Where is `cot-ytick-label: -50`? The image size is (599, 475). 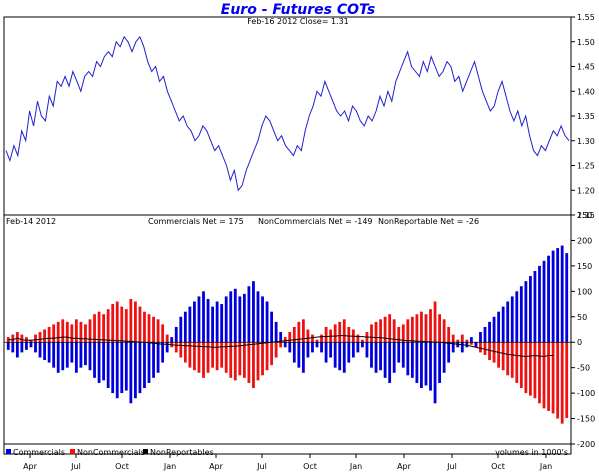
cot-ytick-label: -50 is located at coordinates (583, 368).